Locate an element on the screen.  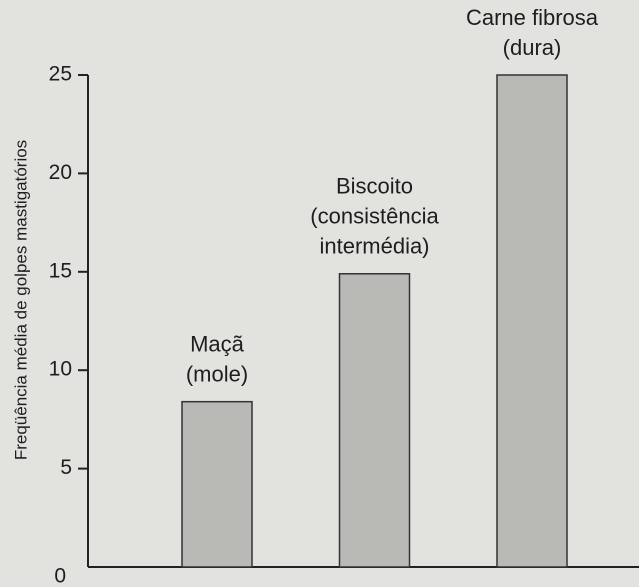
y-tick-label: 15 is located at coordinates (60, 270).